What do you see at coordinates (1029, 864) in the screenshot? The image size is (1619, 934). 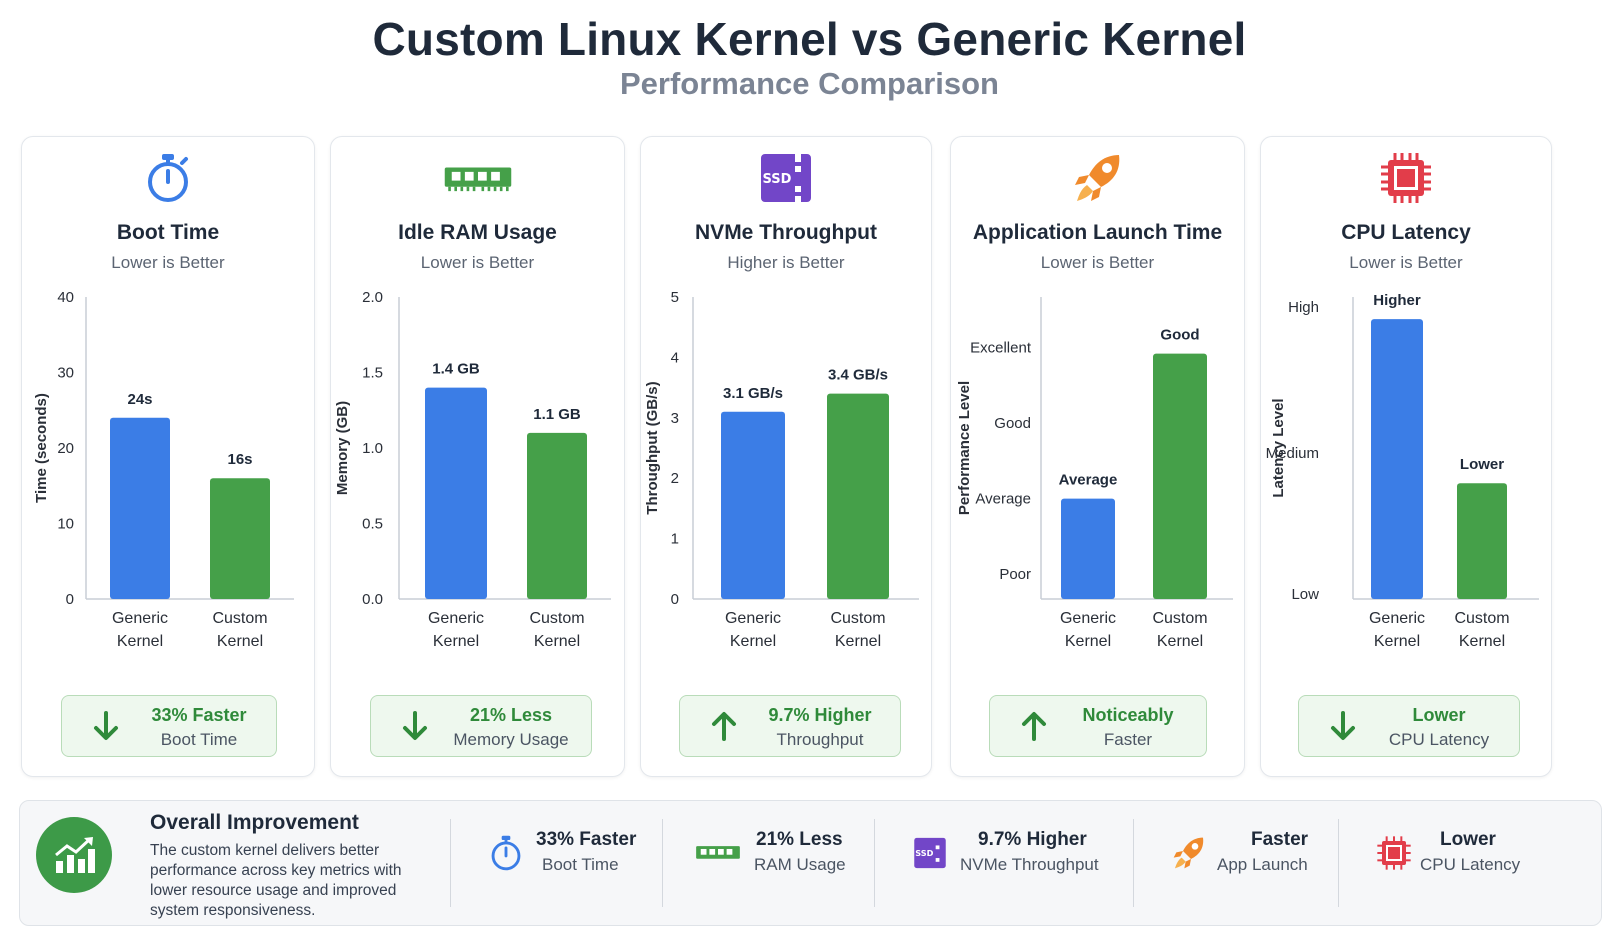 I see `overall-item-sub: NVMe Throughput` at bounding box center [1029, 864].